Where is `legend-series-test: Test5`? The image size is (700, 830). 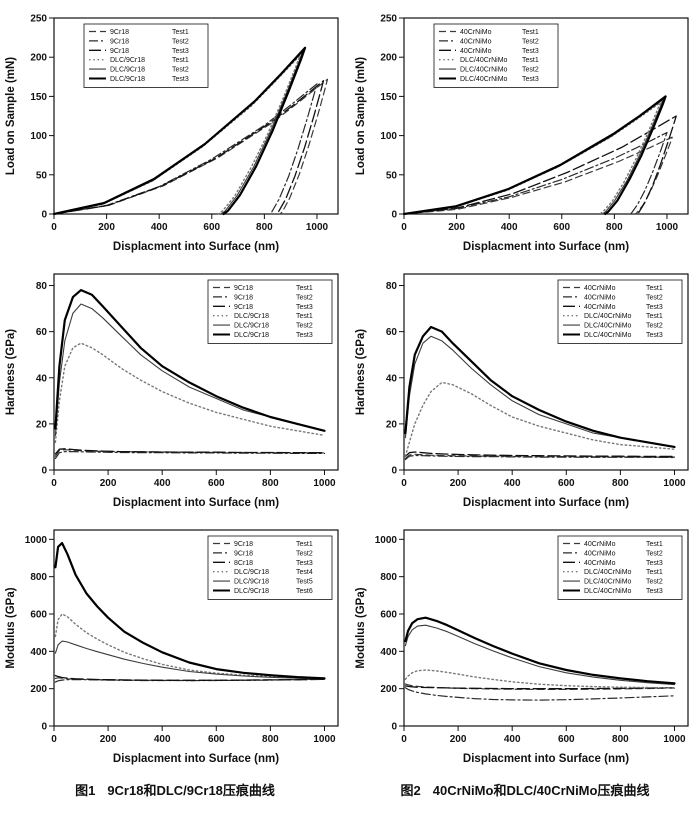 legend-series-test: Test5 is located at coordinates (304, 582).